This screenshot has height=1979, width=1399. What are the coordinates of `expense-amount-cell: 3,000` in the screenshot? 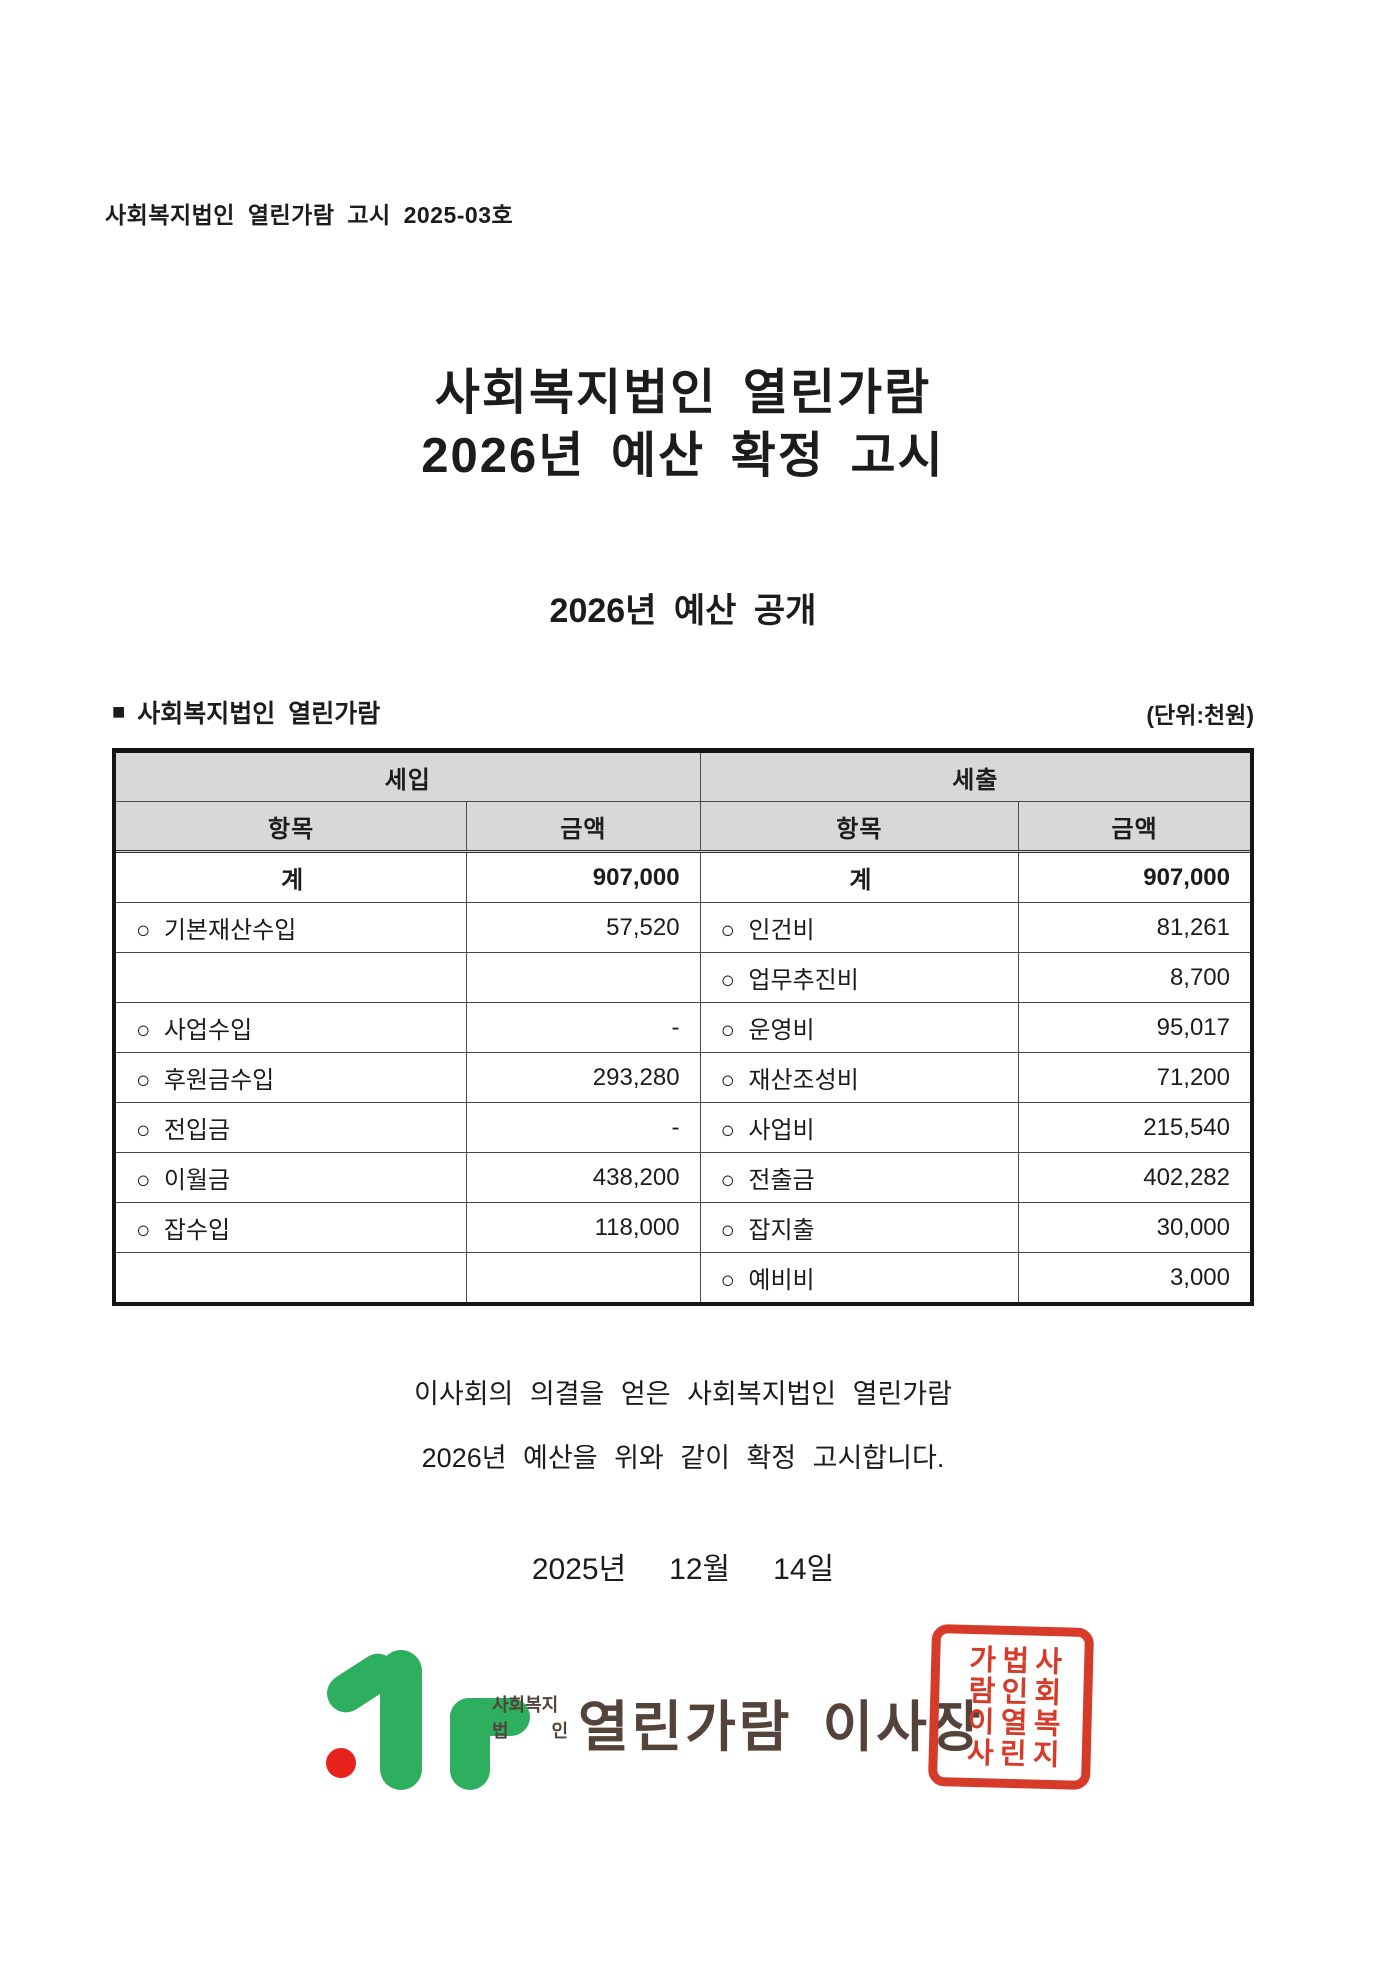 It's located at (1135, 1278).